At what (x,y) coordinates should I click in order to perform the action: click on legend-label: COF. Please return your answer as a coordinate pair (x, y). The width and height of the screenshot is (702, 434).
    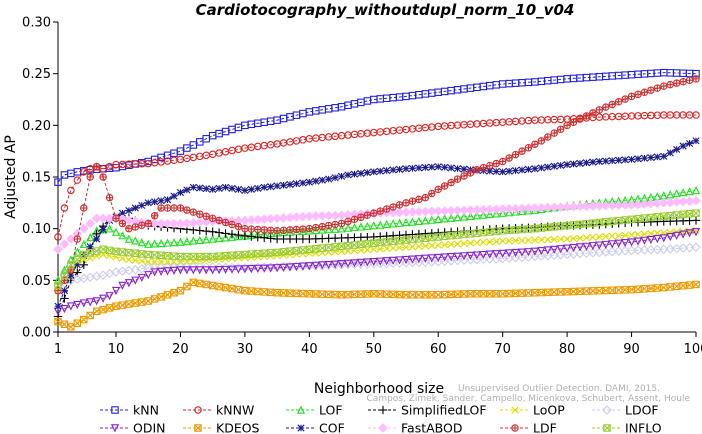
    Looking at the image, I should click on (332, 427).